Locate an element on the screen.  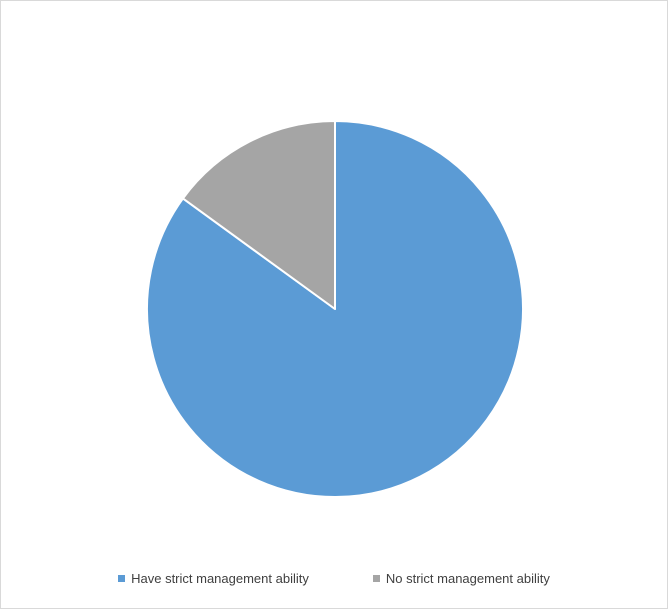
legend-item-no-strict: No strict management ability is located at coordinates (461, 578).